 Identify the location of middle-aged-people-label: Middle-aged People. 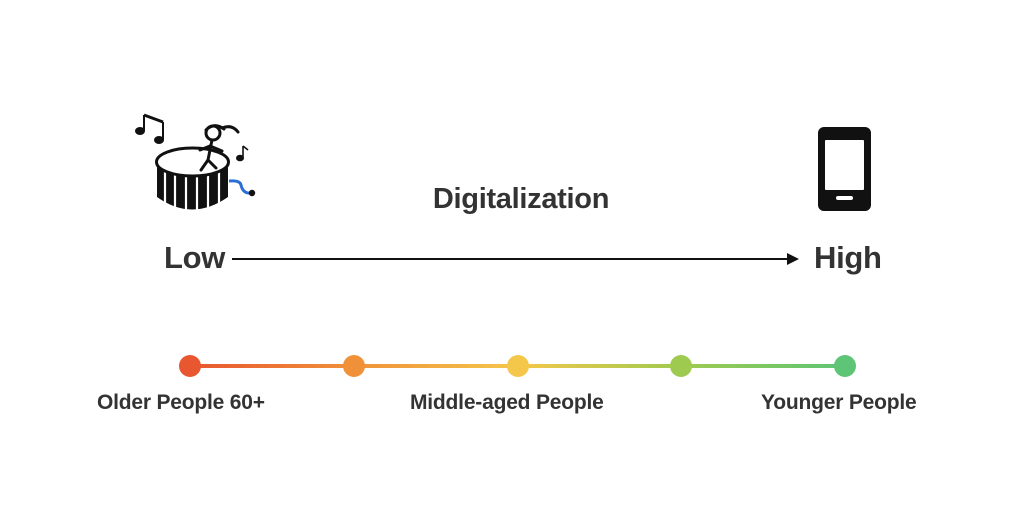
(507, 402).